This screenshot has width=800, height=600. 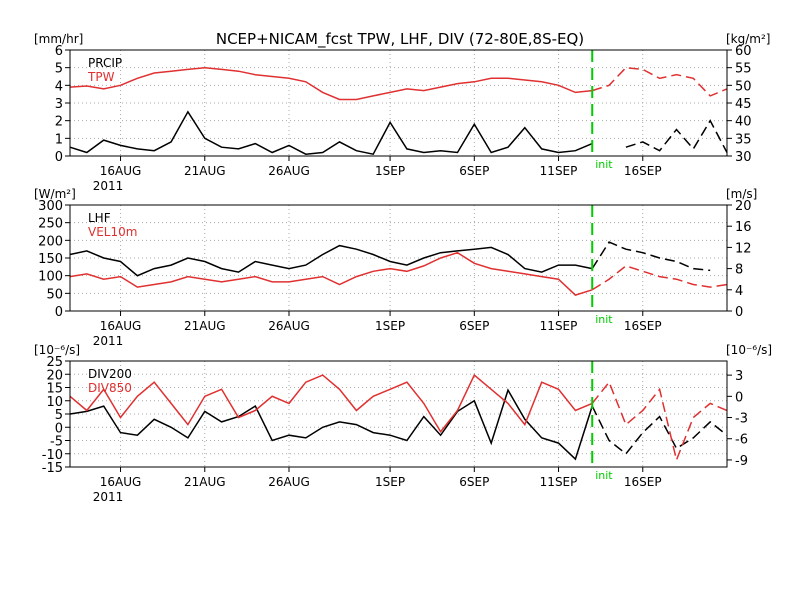 What do you see at coordinates (331, 83) in the screenshot?
I see `series-line-tpw` at bounding box center [331, 83].